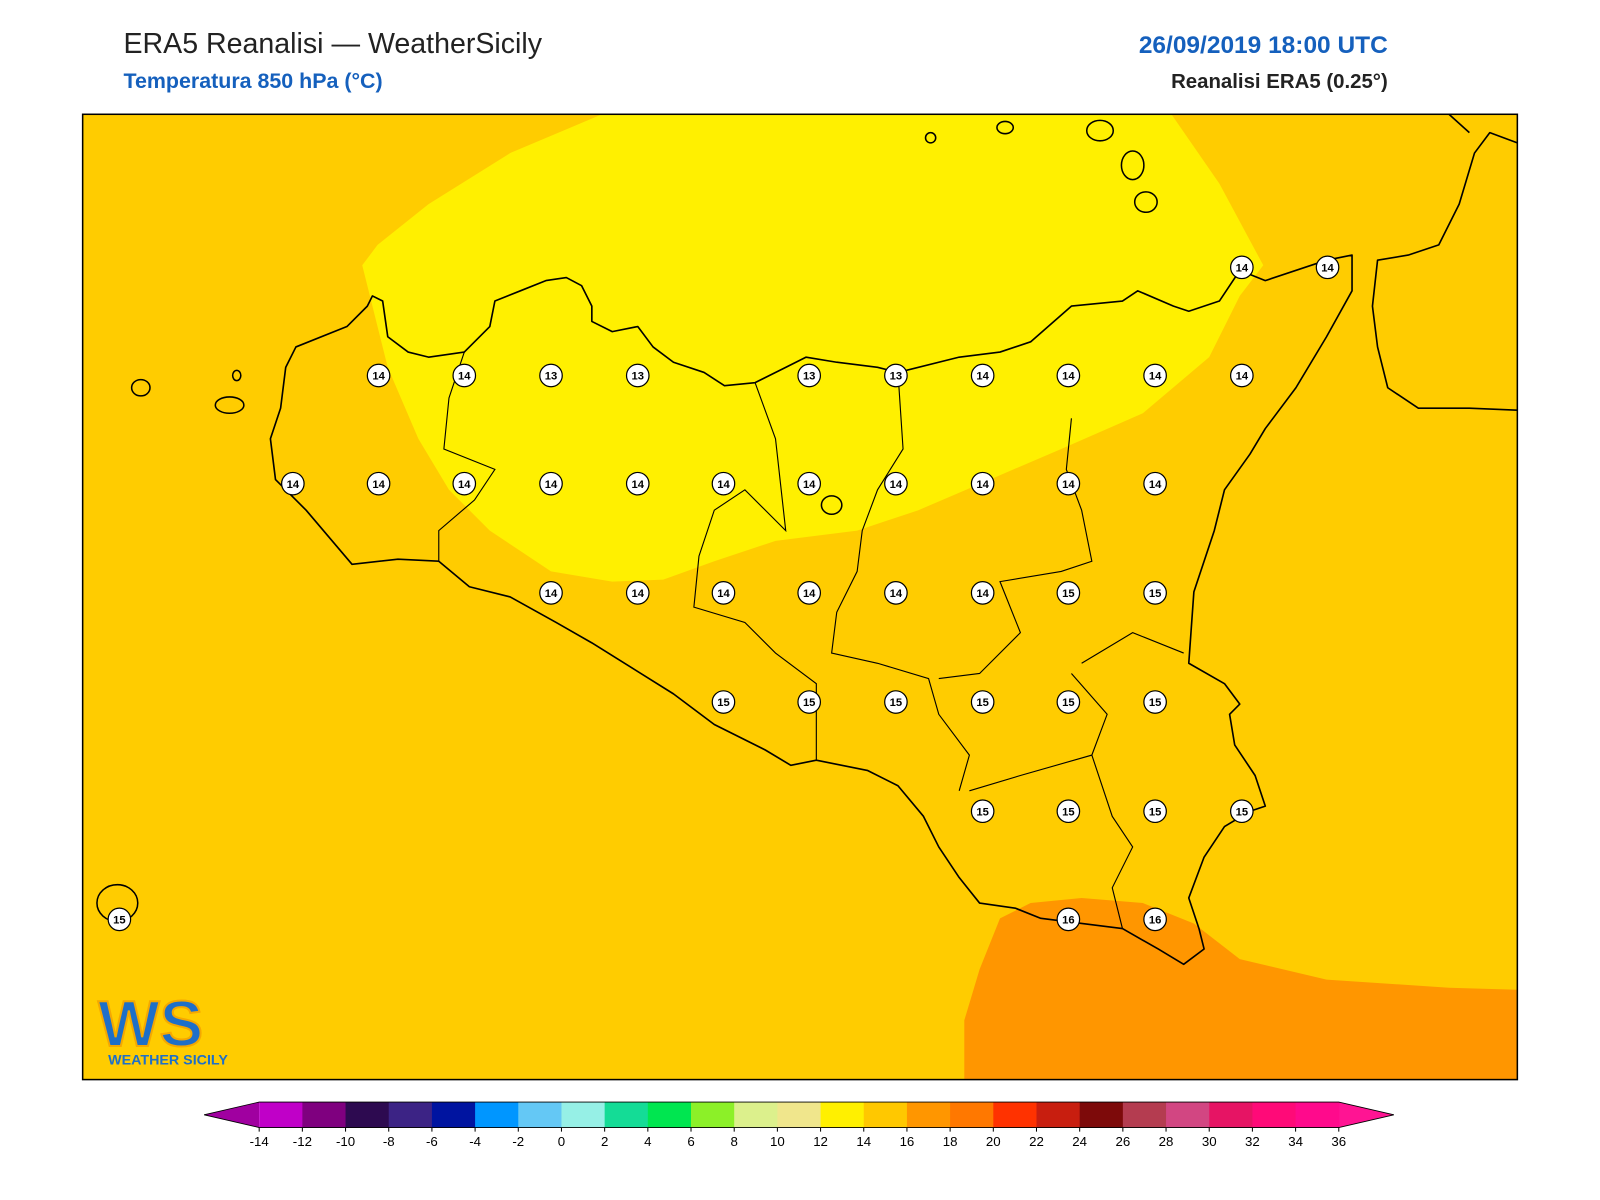 This screenshot has width=1600, height=1200. I want to click on colorbar-tick-label: -2, so click(518, 1141).